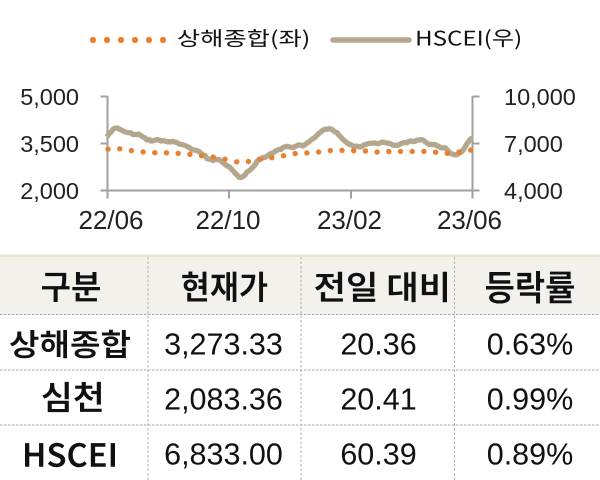  What do you see at coordinates (530, 455) in the screenshot?
I see `svg-text: 0.89%` at bounding box center [530, 455].